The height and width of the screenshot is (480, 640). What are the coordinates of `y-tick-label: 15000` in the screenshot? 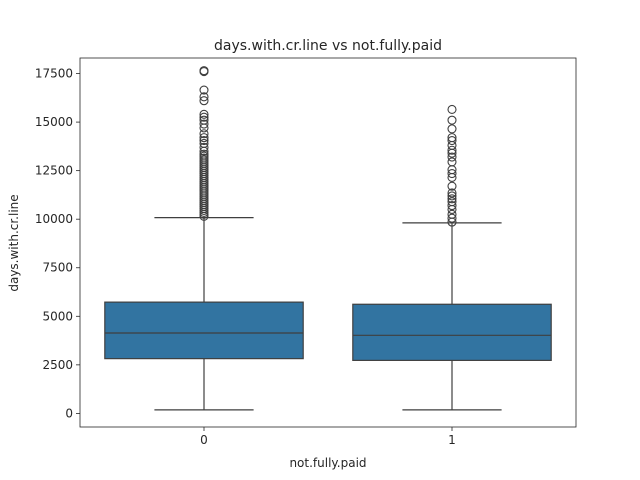 It's located at (54, 122).